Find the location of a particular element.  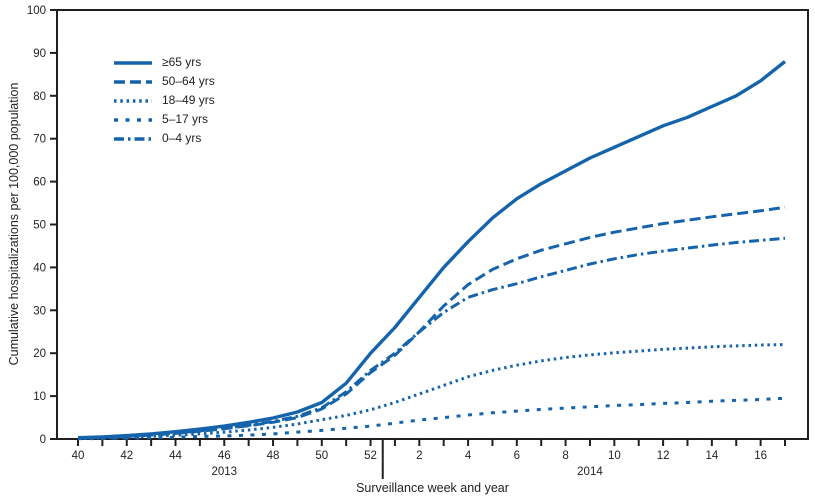

year-label: 2013 is located at coordinates (224, 472).